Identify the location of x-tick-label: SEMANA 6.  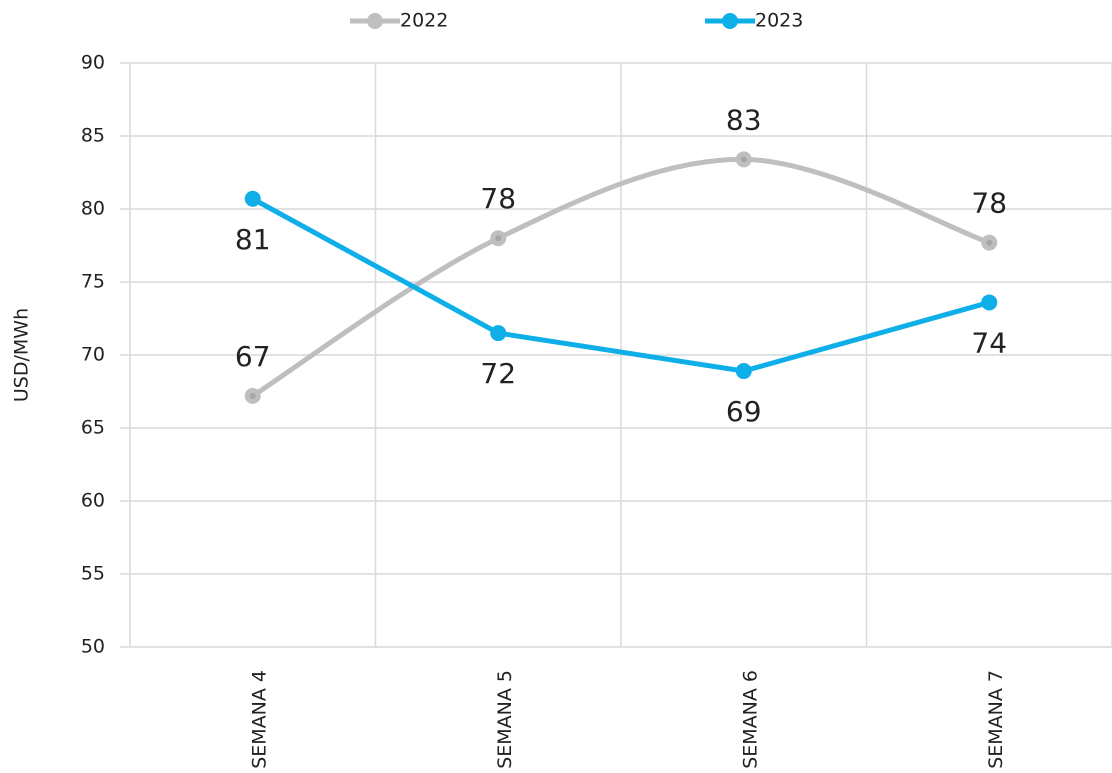
(750, 719).